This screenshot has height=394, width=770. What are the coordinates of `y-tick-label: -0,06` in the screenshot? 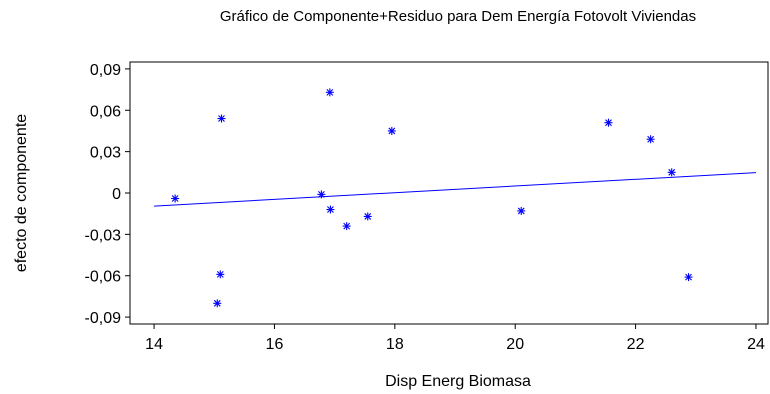 It's located at (103, 277).